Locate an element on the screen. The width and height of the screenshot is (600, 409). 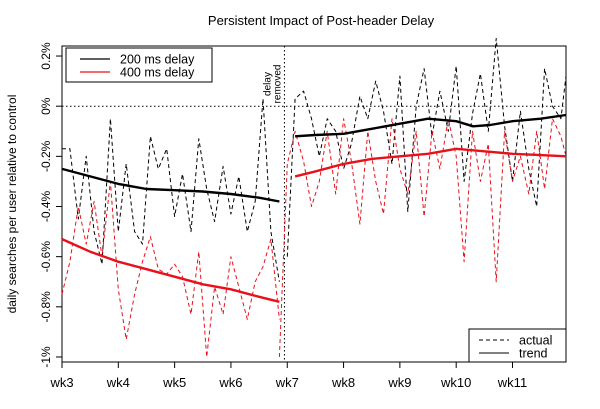
y-tick-label: -1% is located at coordinates (46, 357).